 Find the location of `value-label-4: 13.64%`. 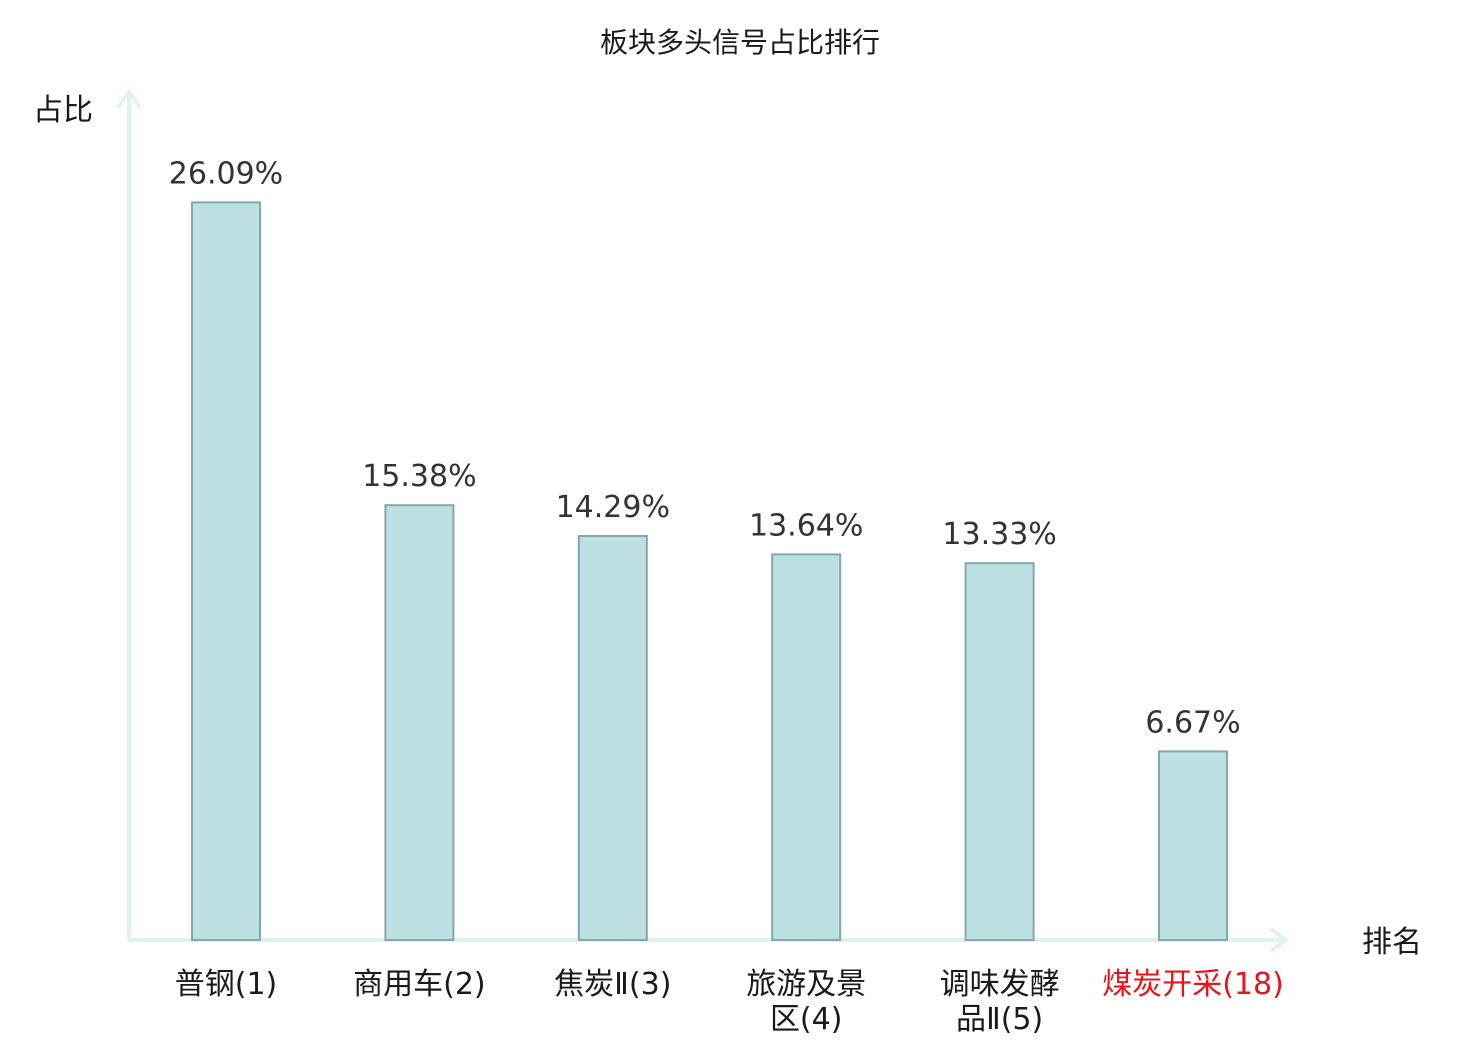

value-label-4: 13.64% is located at coordinates (806, 525).